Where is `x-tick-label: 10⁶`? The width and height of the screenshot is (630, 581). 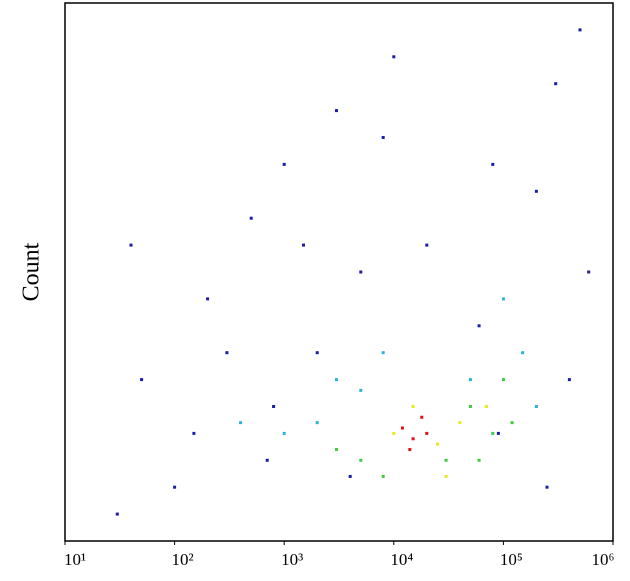
x-tick-label: 10⁶ is located at coordinates (603, 559).